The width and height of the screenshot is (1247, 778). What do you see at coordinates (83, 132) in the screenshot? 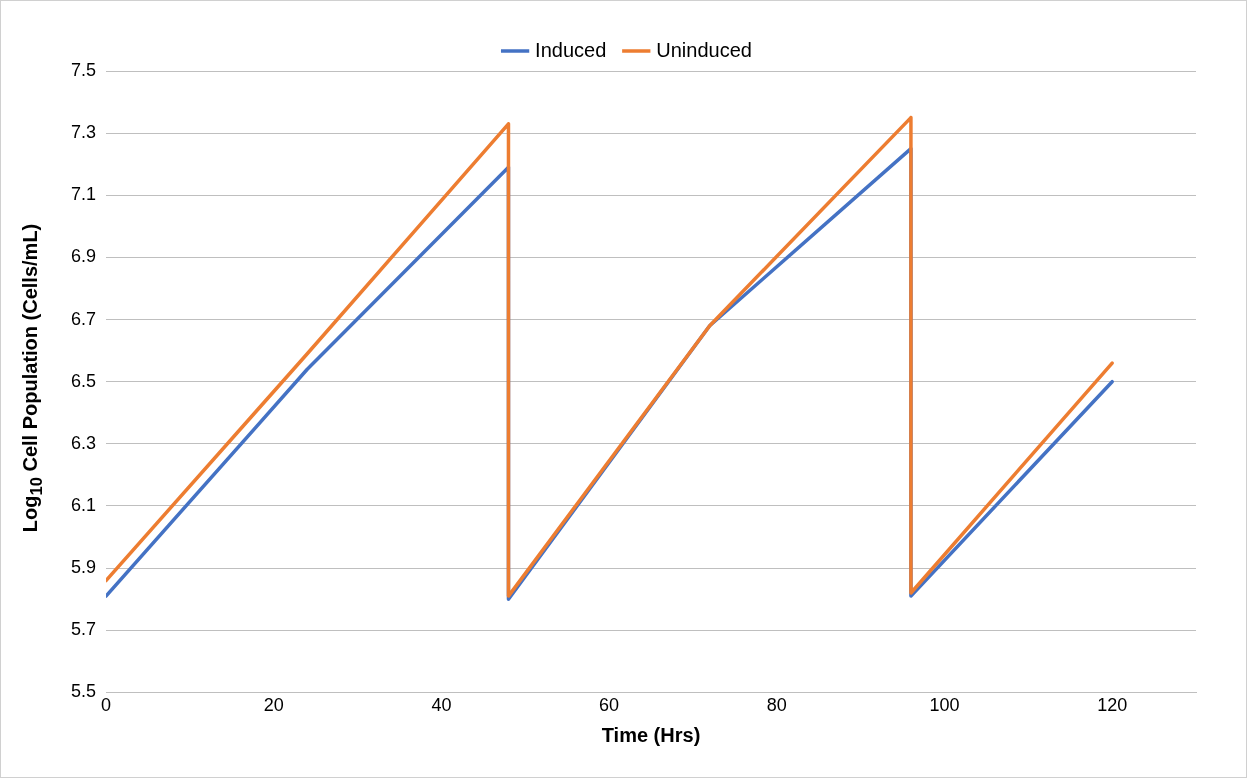
I see `y-tick-label: 7.3` at bounding box center [83, 132].